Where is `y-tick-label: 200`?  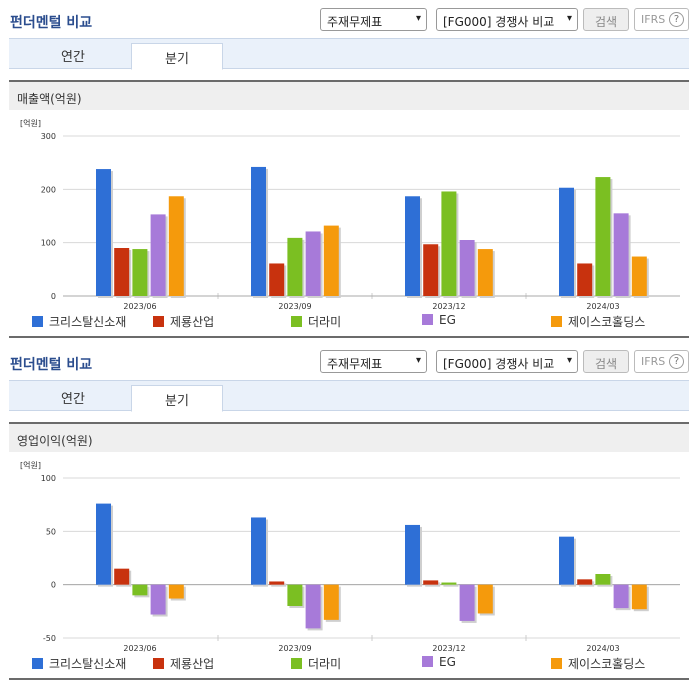 y-tick-label: 200 is located at coordinates (48, 189).